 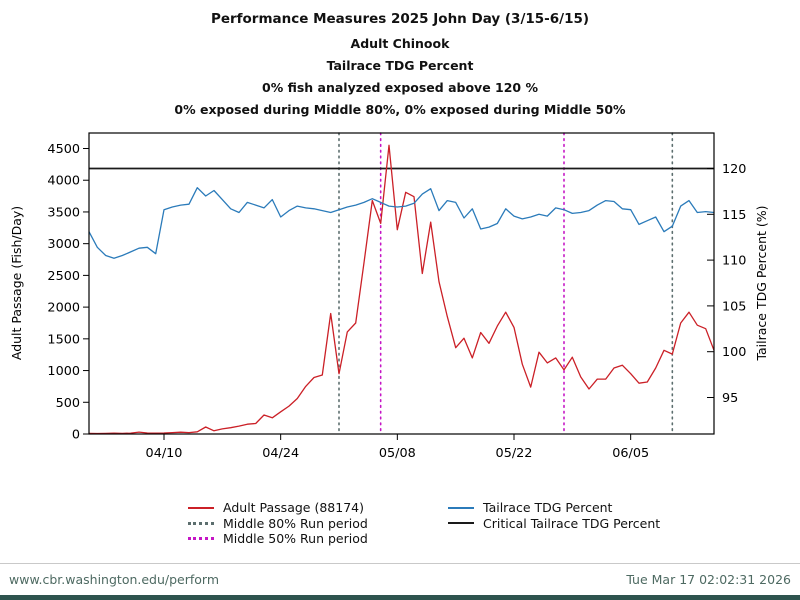 What do you see at coordinates (63, 149) in the screenshot?
I see `left-tick-label: 4500` at bounding box center [63, 149].